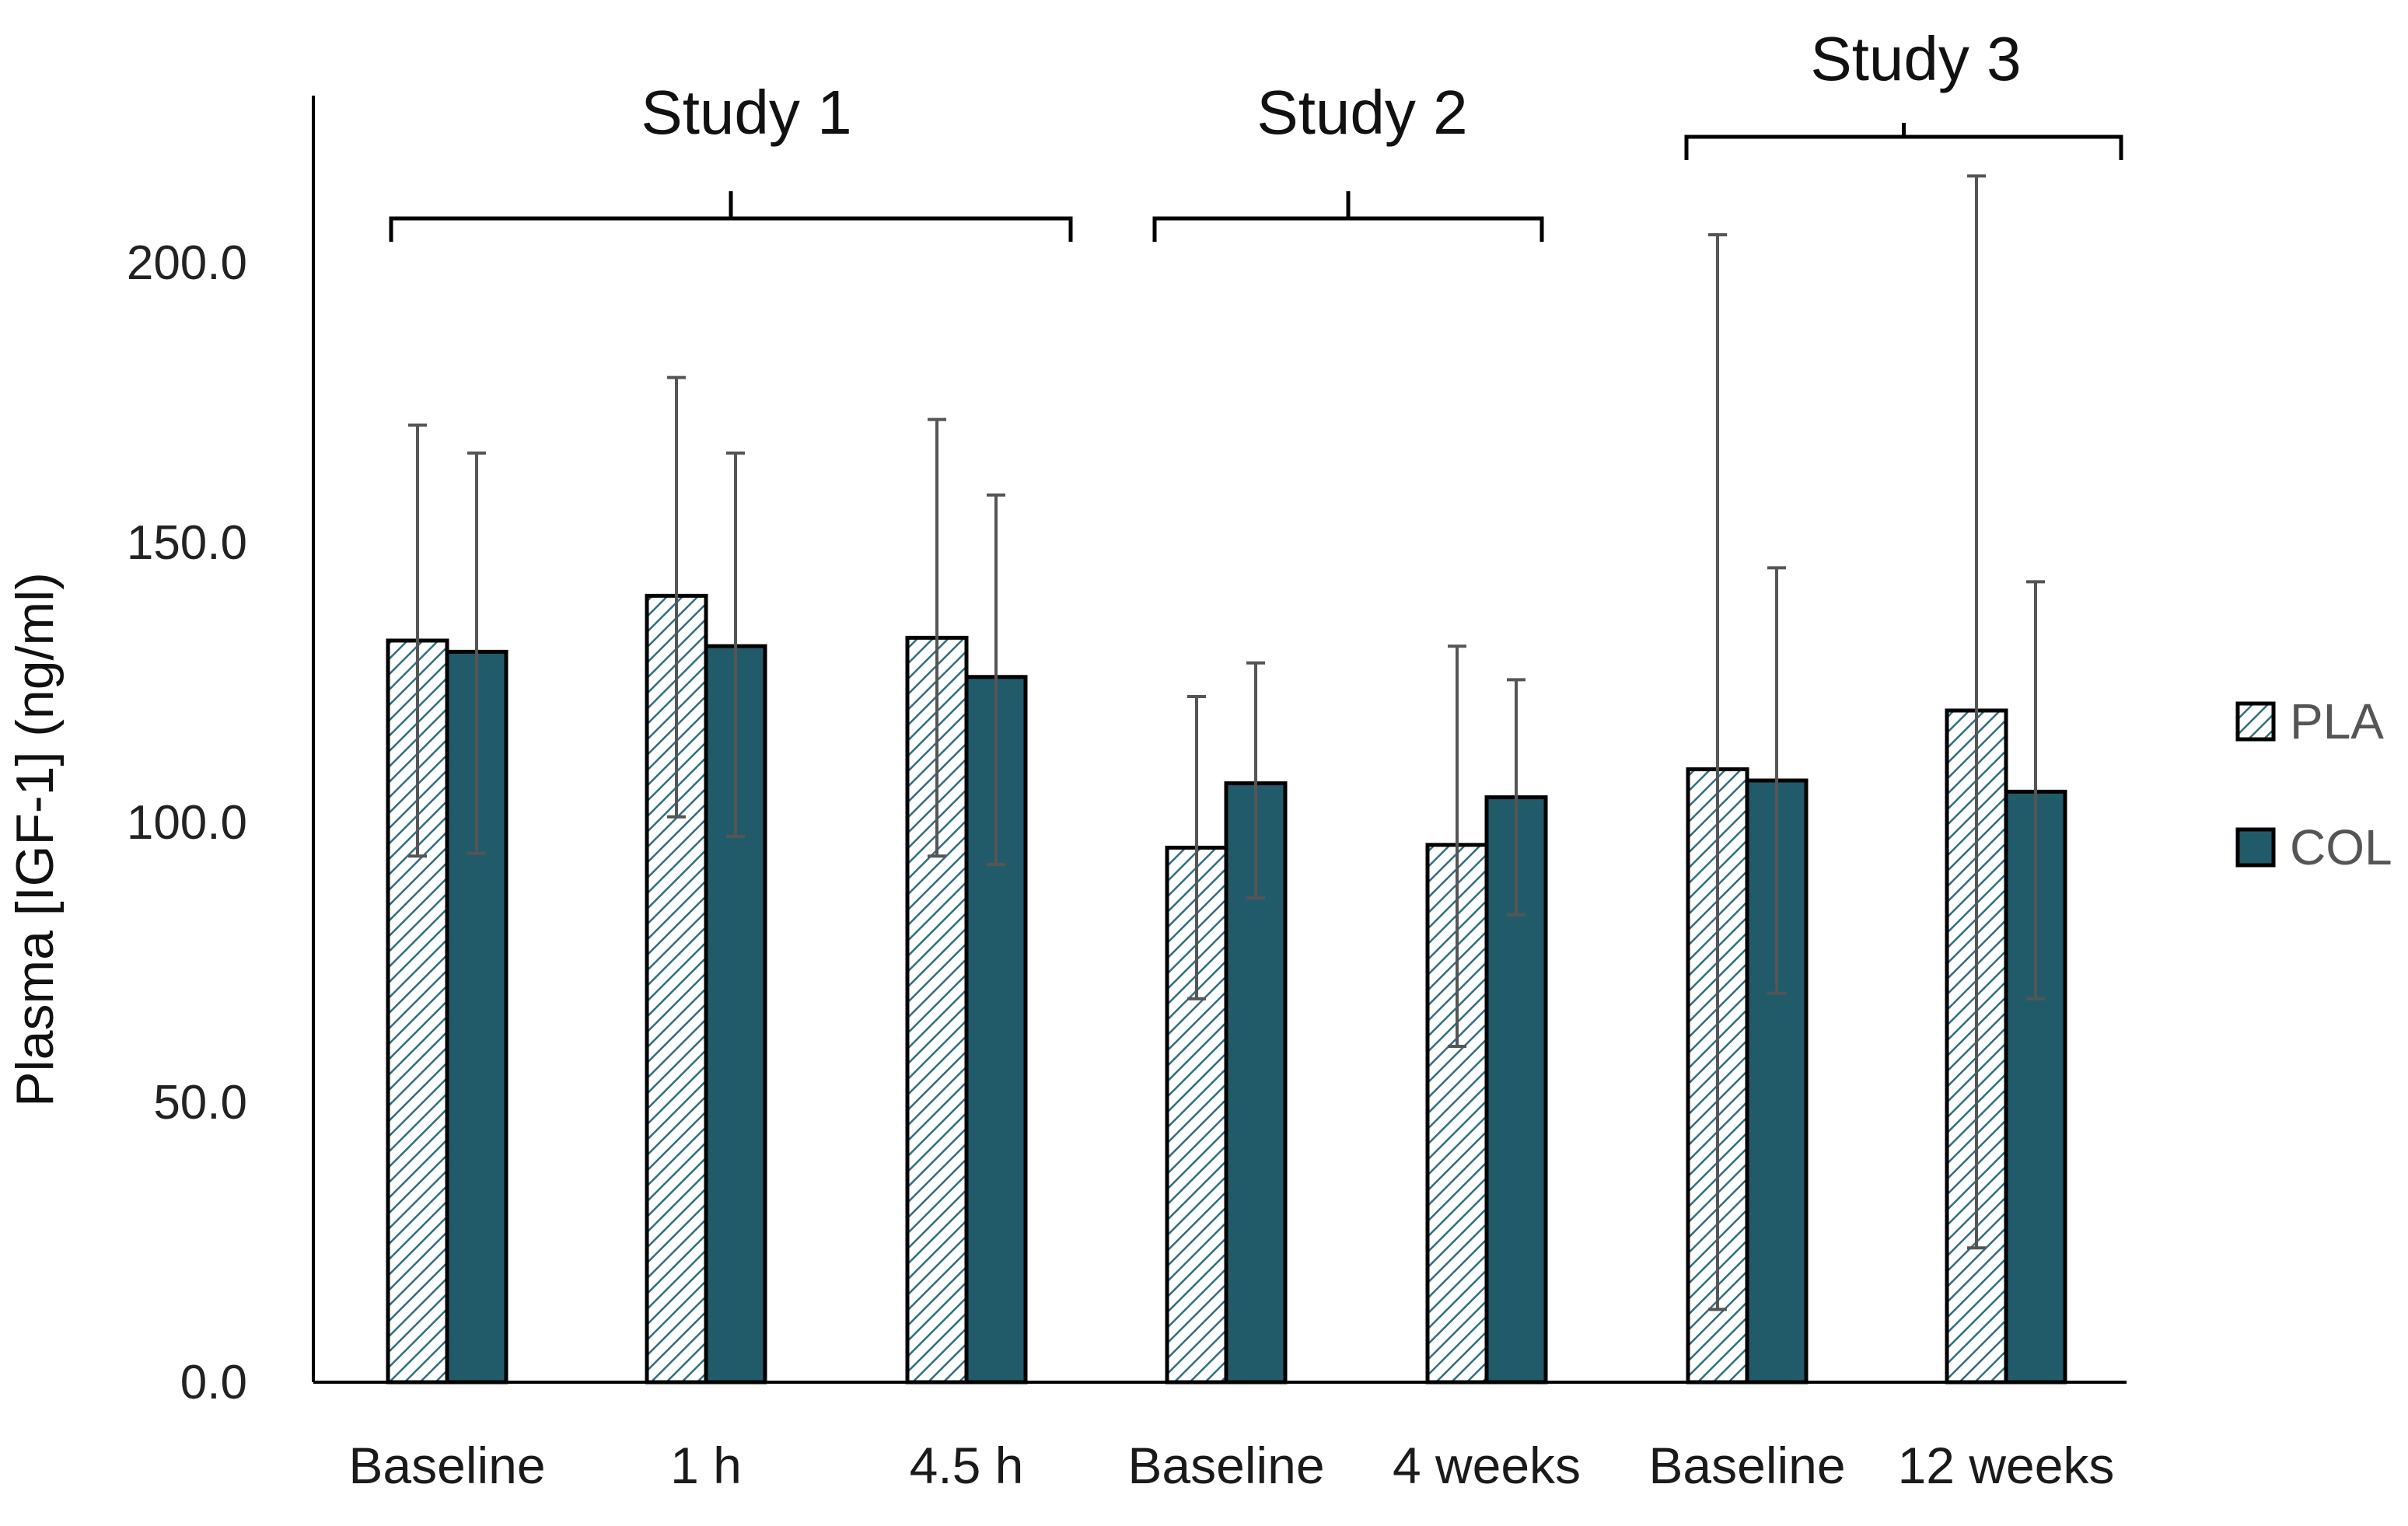 The image size is (2408, 1526). Describe the element at coordinates (187, 543) in the screenshot. I see `y-tick-label: 150.0` at that location.